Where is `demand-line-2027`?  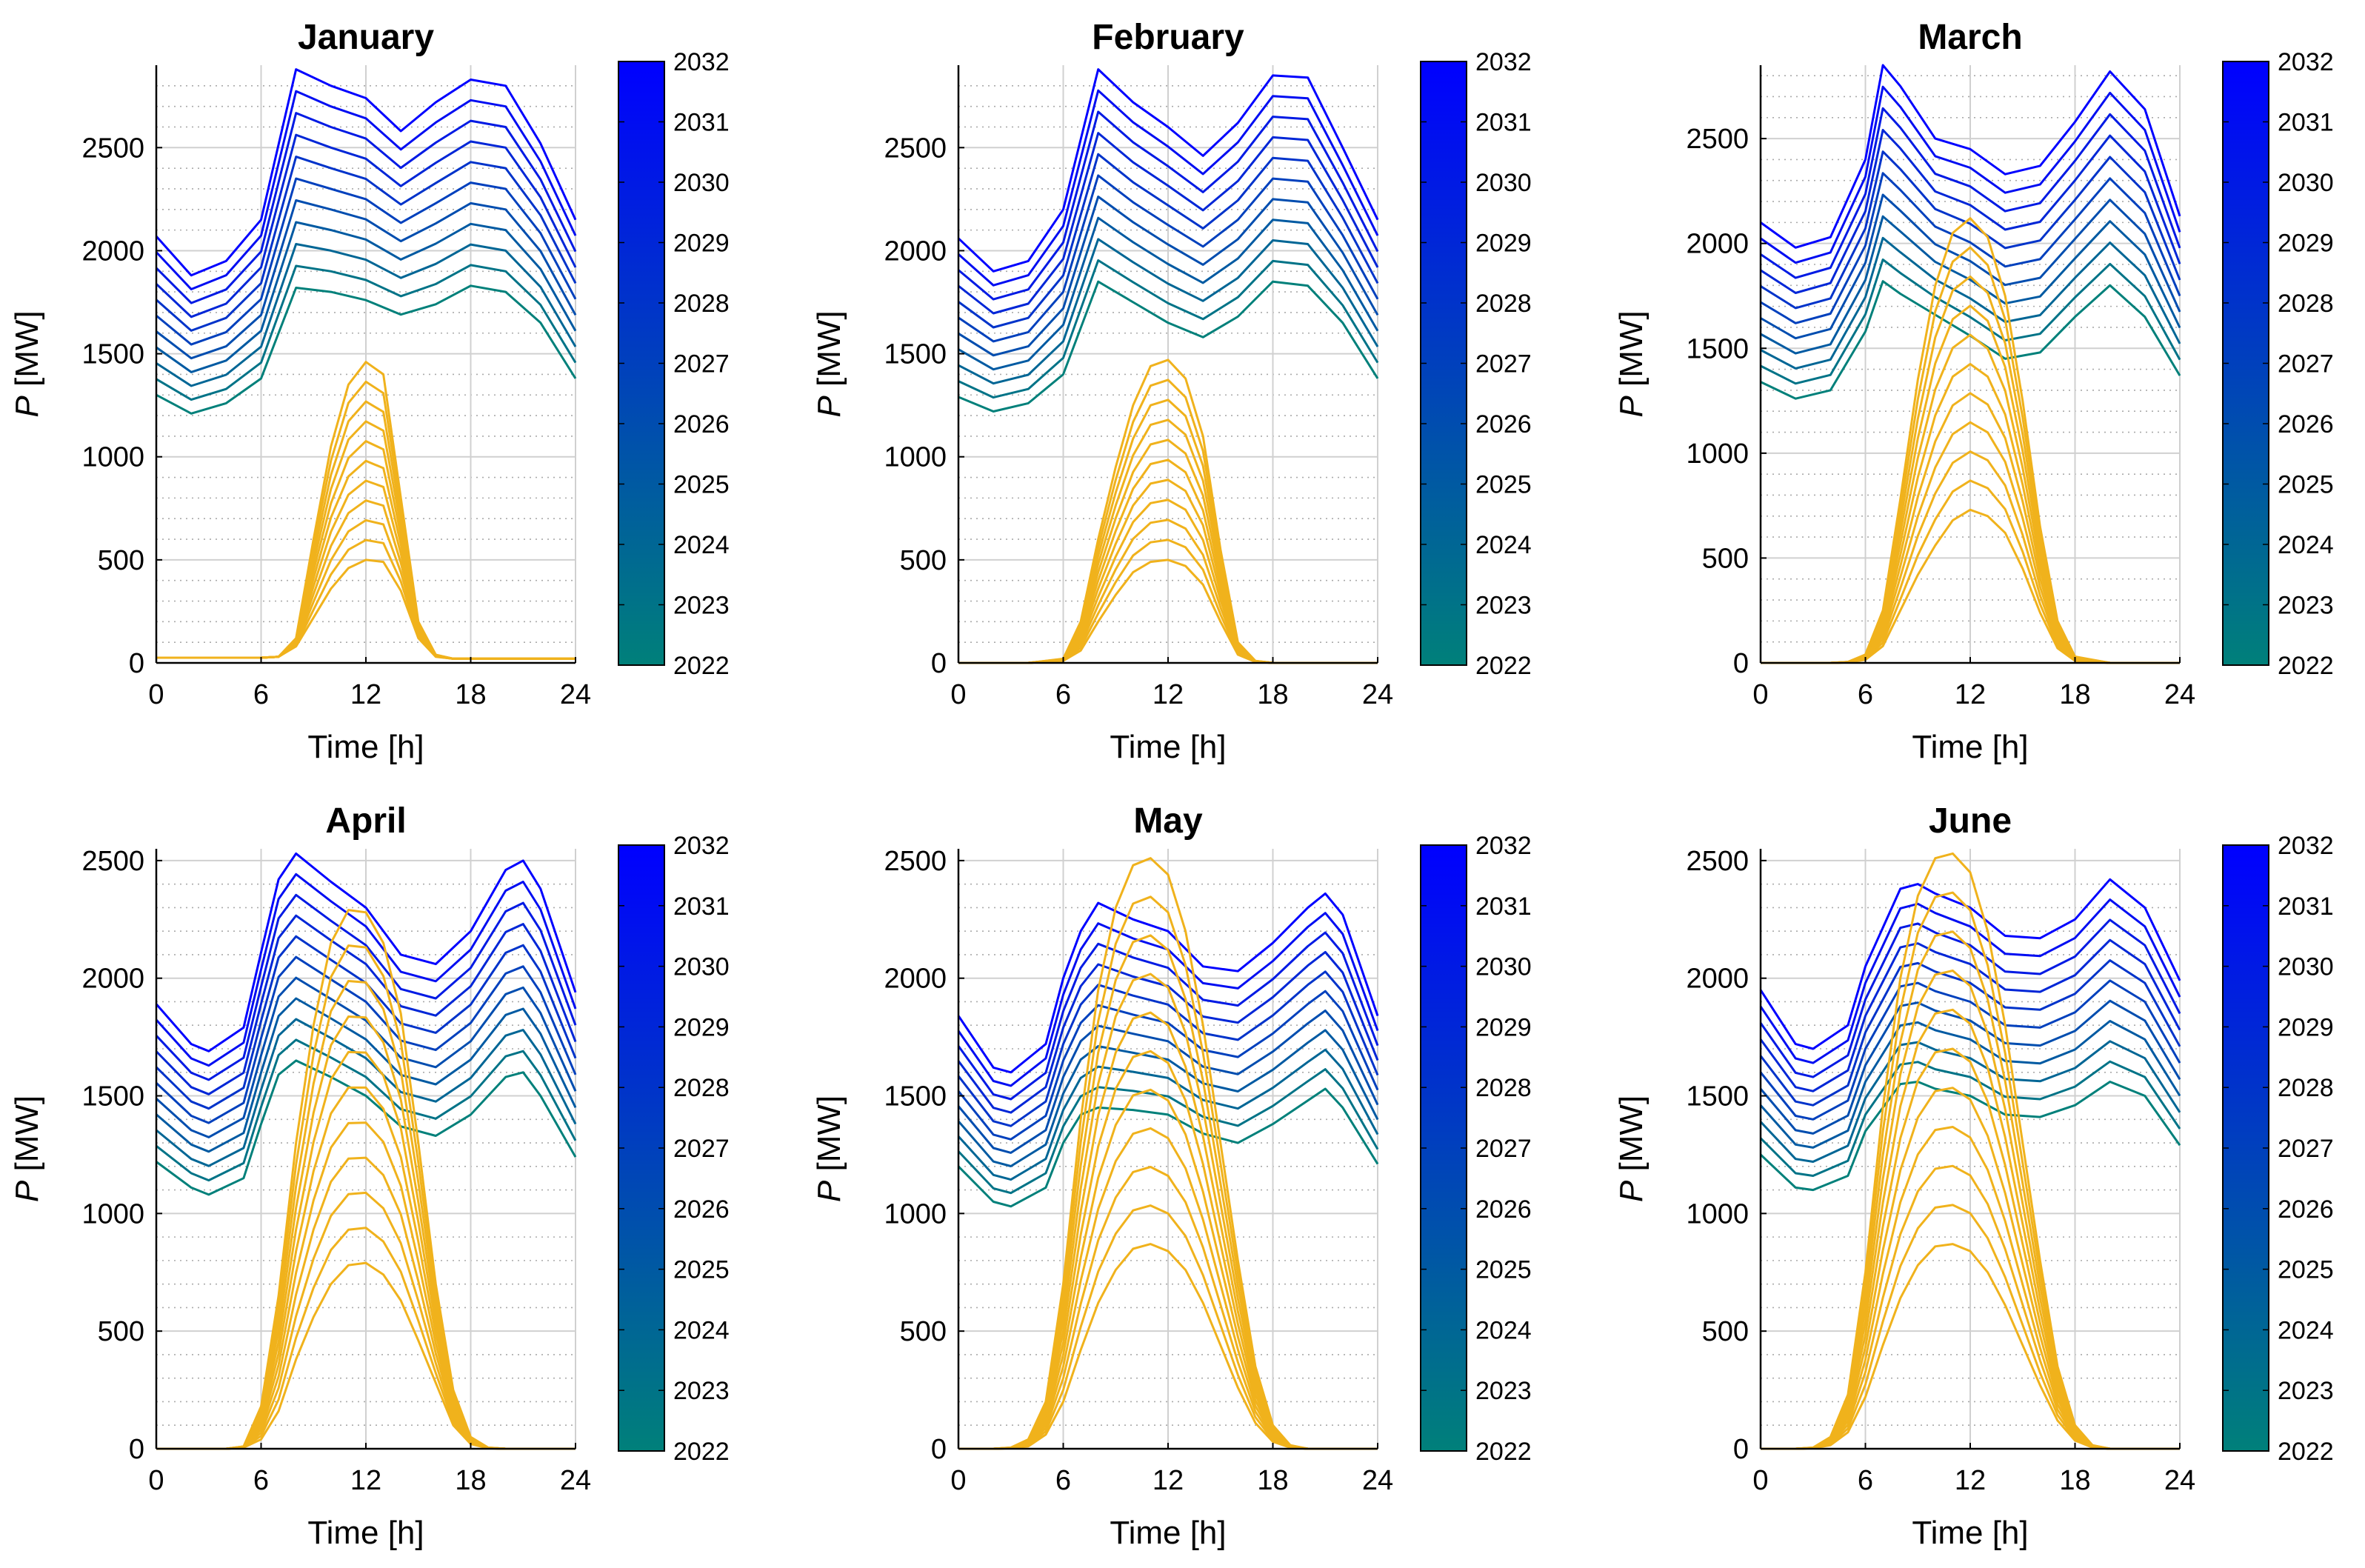 demand-line-2027 is located at coordinates (1168, 259).